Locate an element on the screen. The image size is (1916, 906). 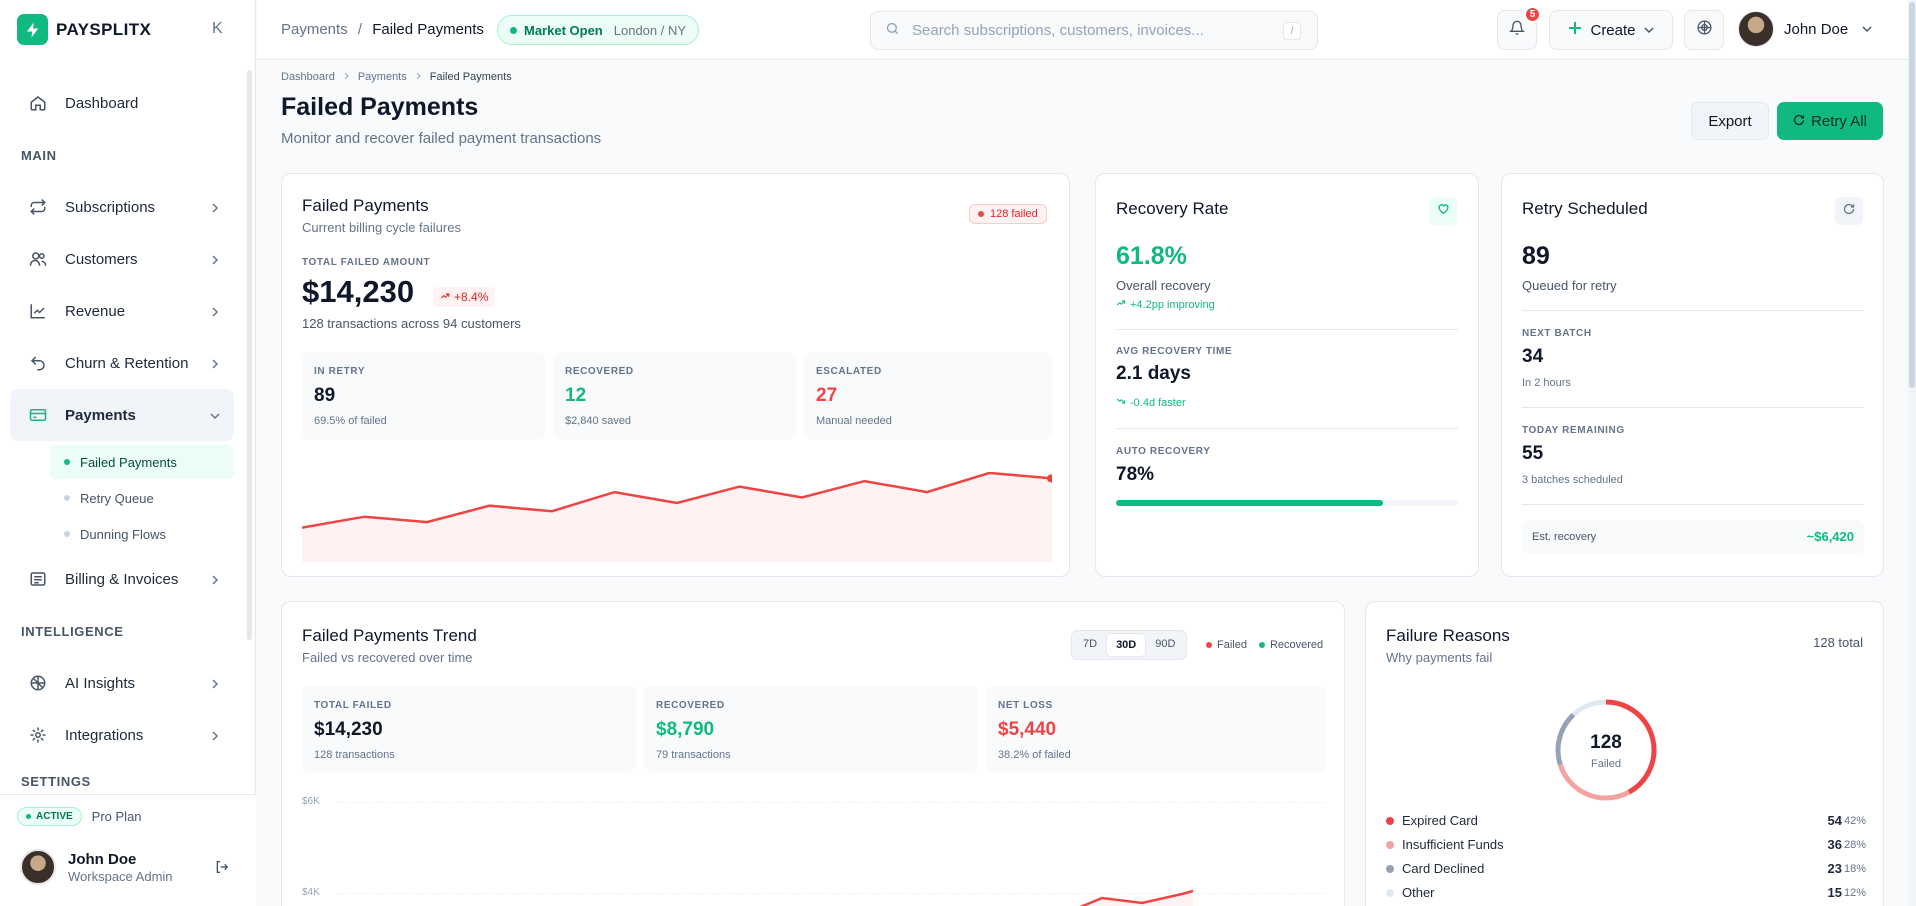
donut-slice is located at coordinates (1606, 750).